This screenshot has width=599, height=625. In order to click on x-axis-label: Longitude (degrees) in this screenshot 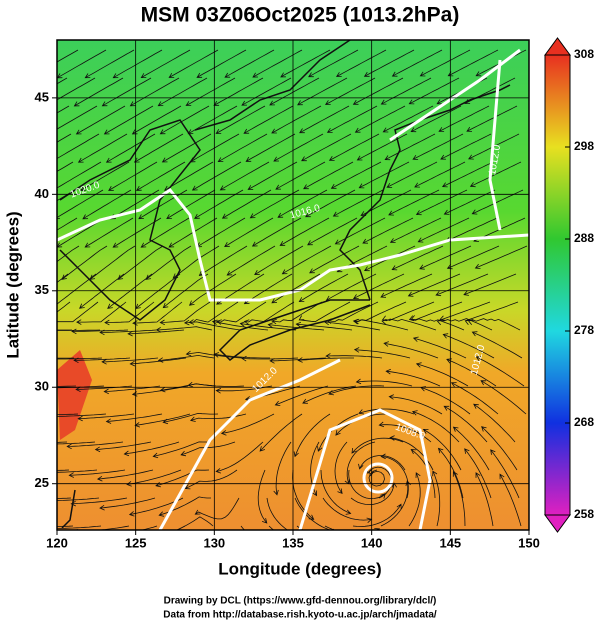, I will do `click(299, 568)`.